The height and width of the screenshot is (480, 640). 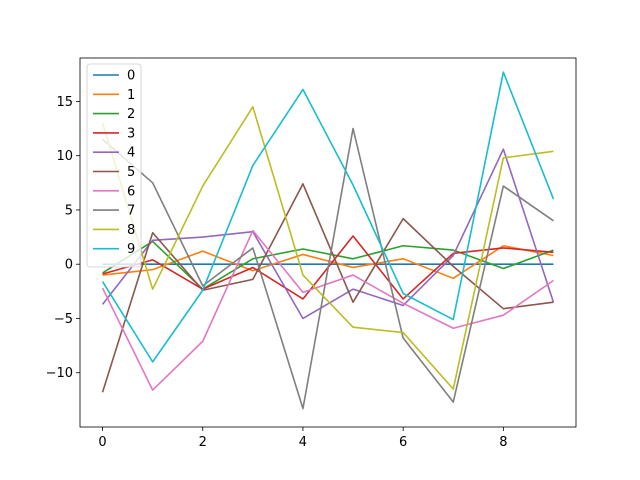 What do you see at coordinates (131, 95) in the screenshot?
I see `legend-label: 1` at bounding box center [131, 95].